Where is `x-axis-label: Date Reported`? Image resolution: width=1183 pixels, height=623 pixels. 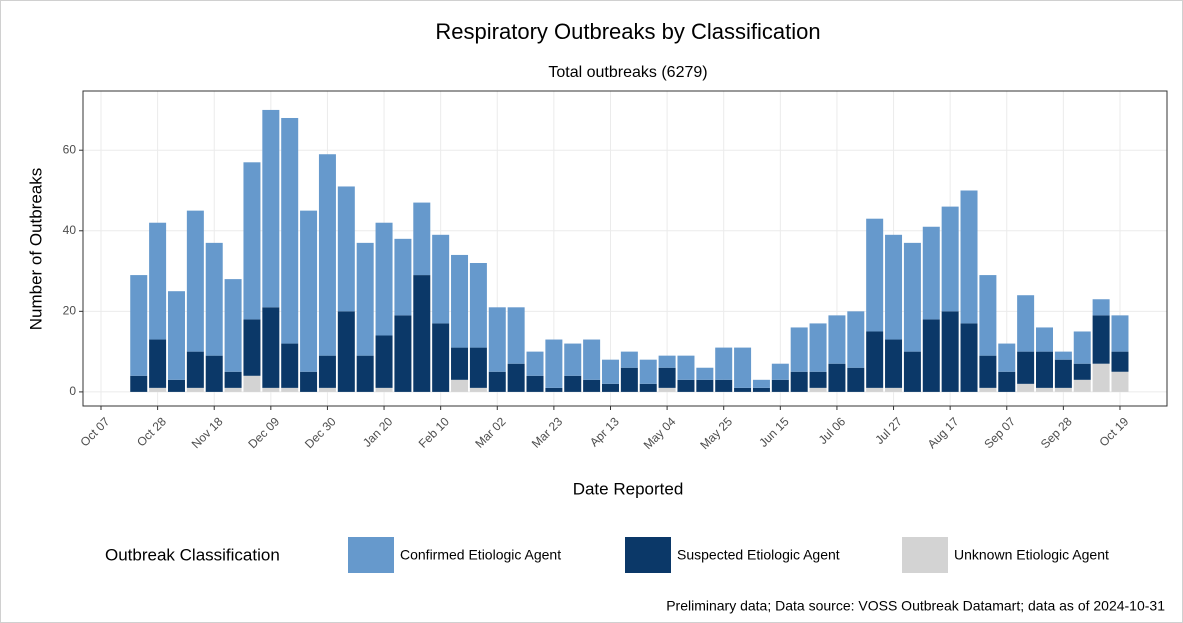 x-axis-label: Date Reported is located at coordinates (628, 488).